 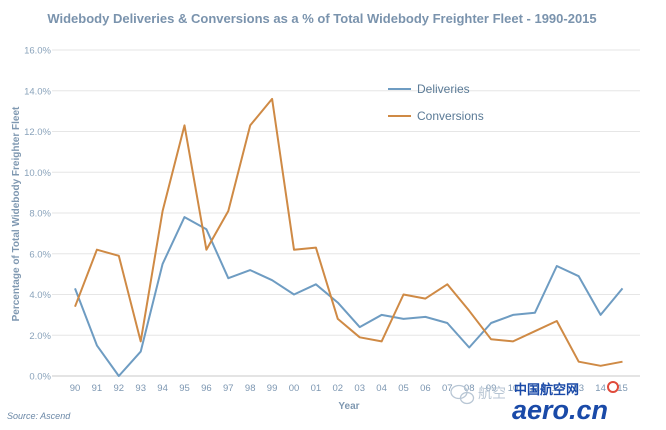 What do you see at coordinates (40, 377) in the screenshot?
I see `y-tick-label: 0.0%` at bounding box center [40, 377].